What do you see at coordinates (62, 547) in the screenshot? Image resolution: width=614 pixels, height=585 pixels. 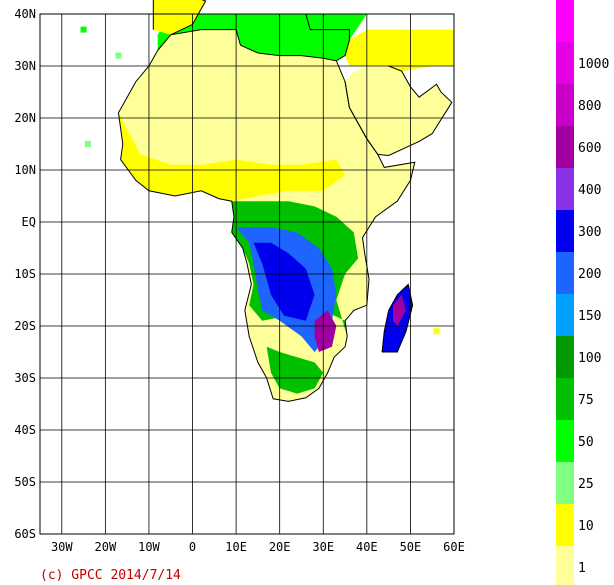 I see `longitude-tick-label: 30W` at bounding box center [62, 547].